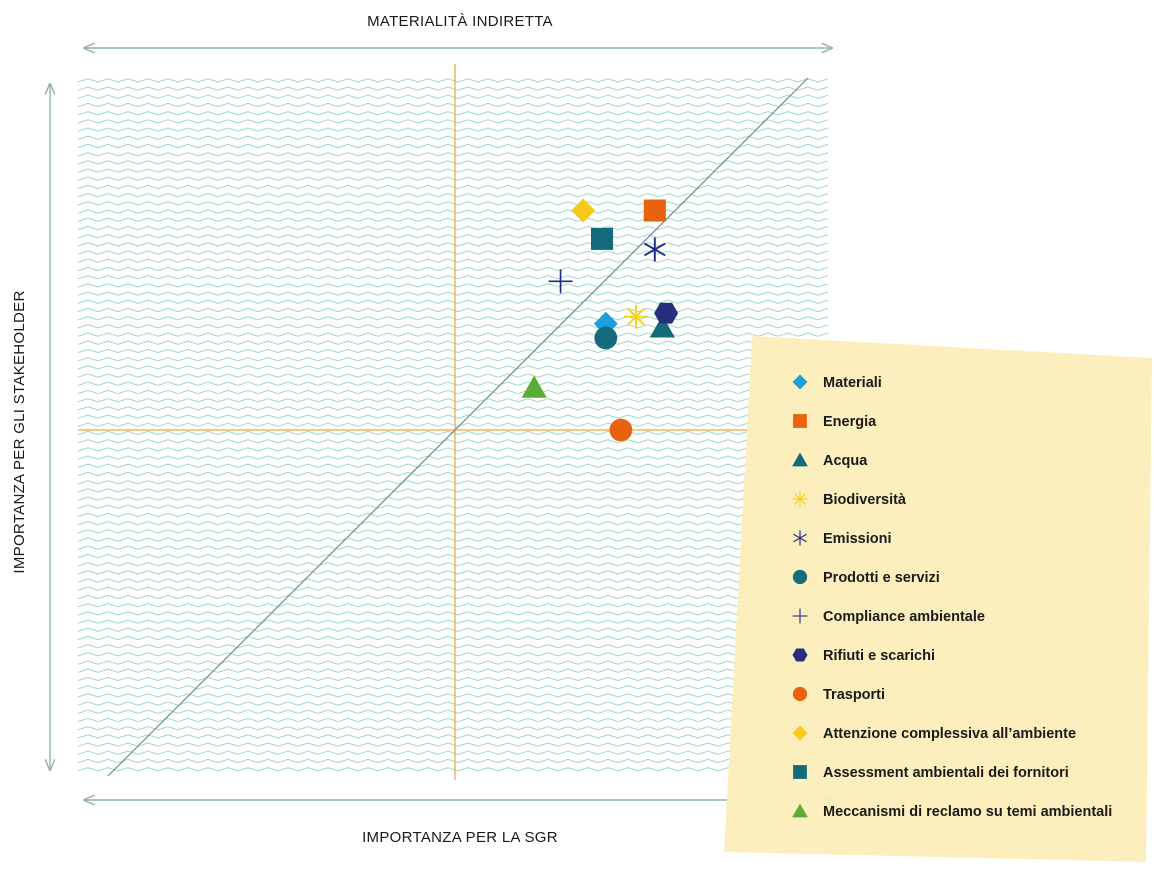 The height and width of the screenshot is (874, 1154). I want to click on point-assessment-ambientali-dei-fornitori, so click(602, 238).